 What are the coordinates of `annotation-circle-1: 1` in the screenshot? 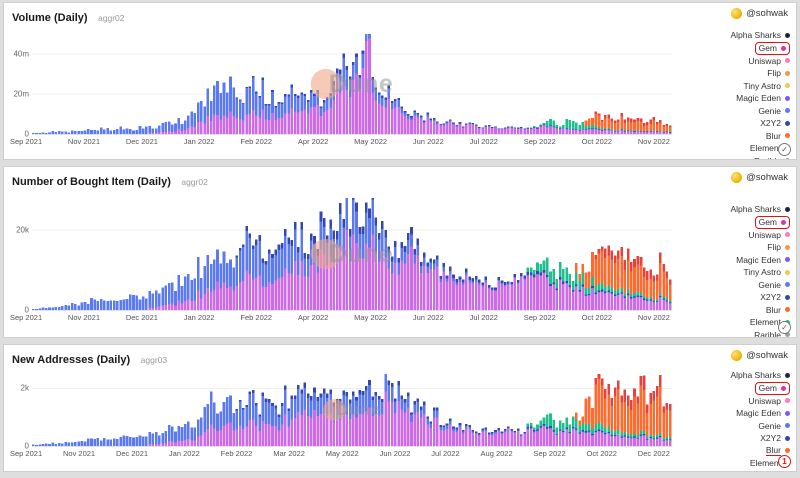 It's located at (784, 461).